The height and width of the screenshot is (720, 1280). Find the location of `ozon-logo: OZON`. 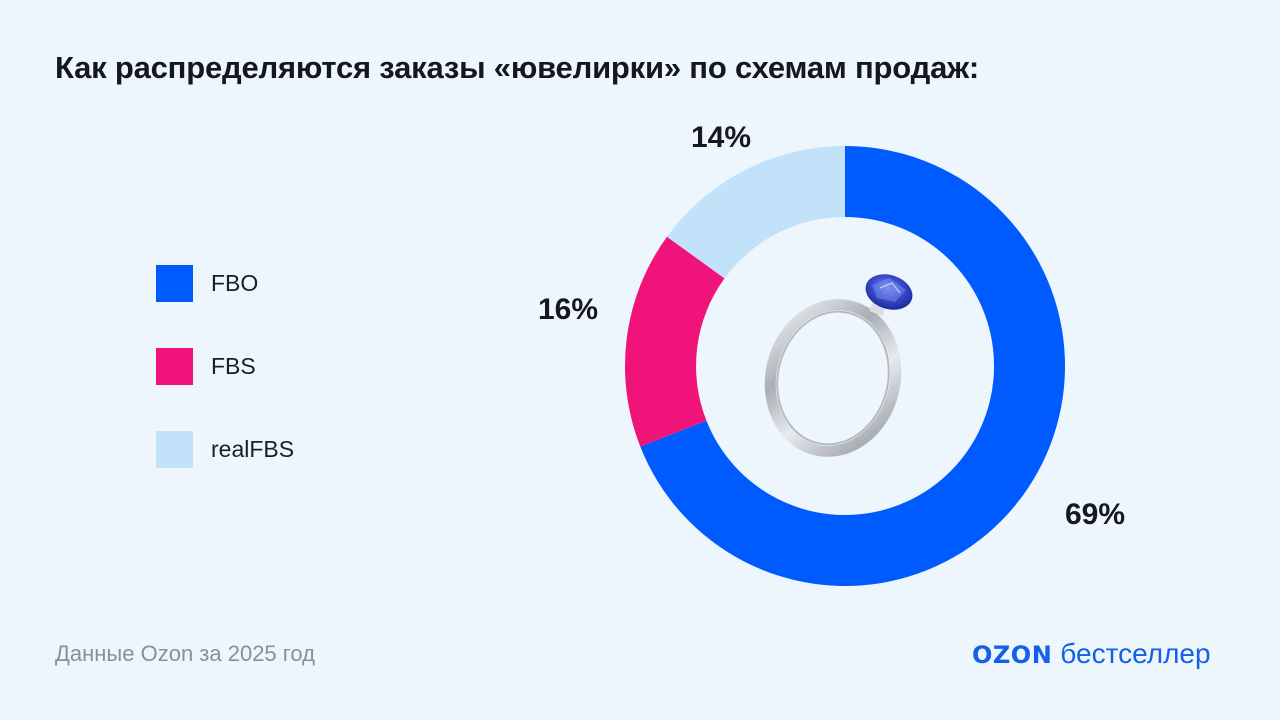

ozon-logo: OZON is located at coordinates (1012, 655).